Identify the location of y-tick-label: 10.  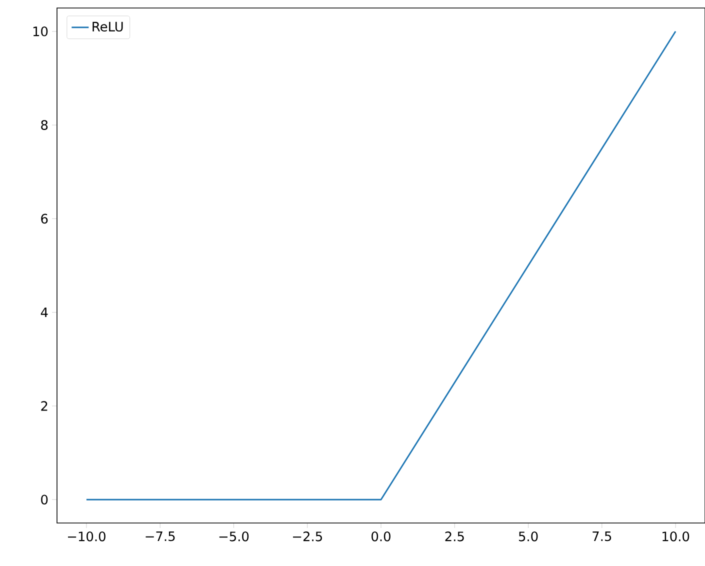
(40, 31).